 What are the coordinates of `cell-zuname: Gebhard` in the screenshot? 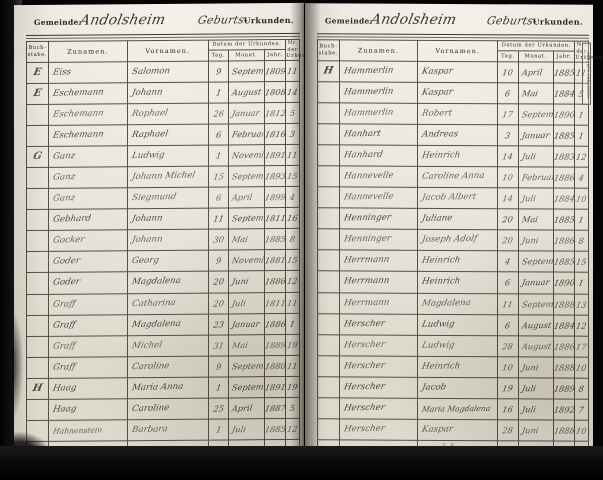 It's located at (88, 219).